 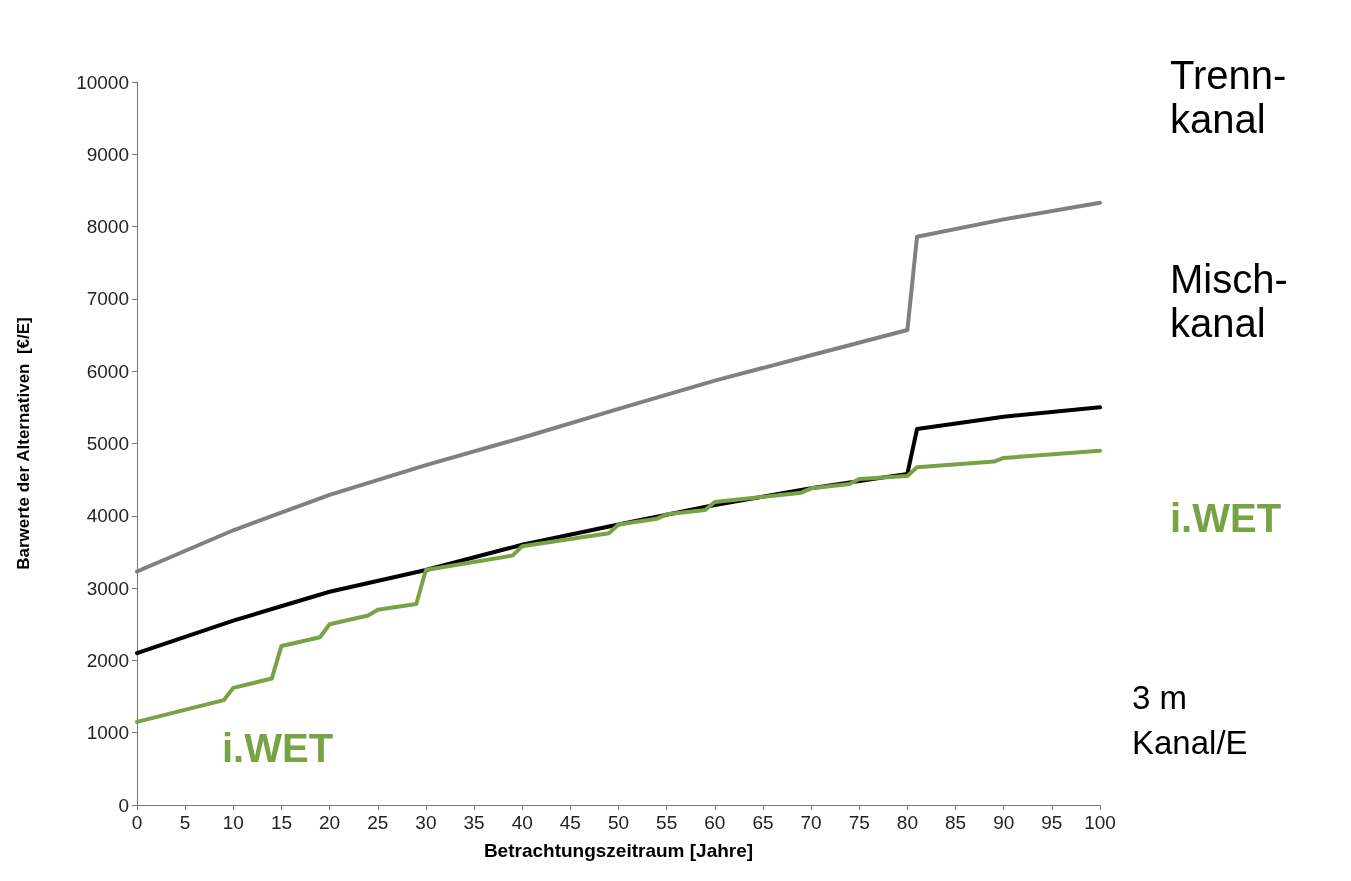 I want to click on x-tick-label: 85, so click(x=955, y=822).